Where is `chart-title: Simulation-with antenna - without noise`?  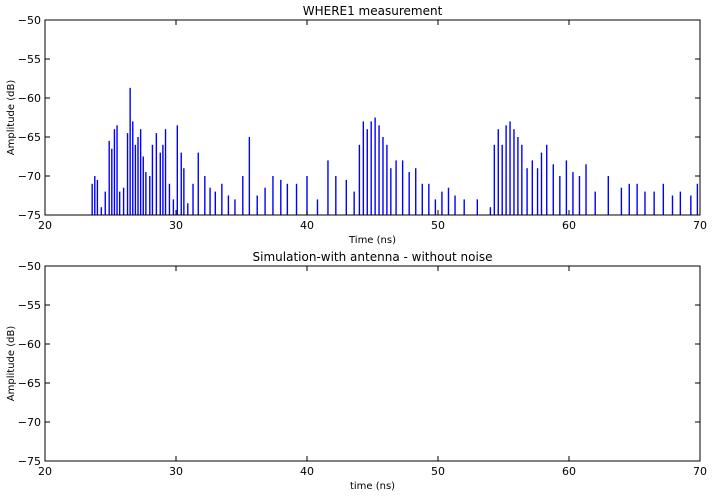
chart-title: Simulation-with antenna - without noise is located at coordinates (373, 257).